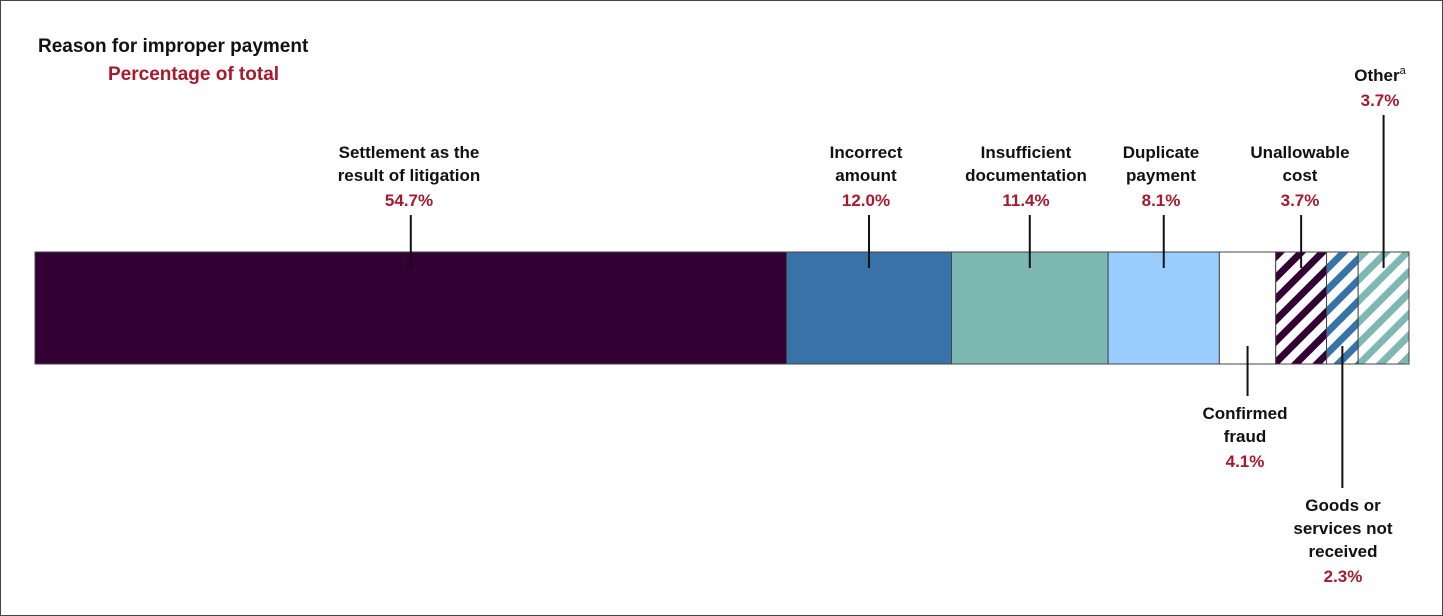 The image size is (1443, 616). Describe the element at coordinates (1343, 505) in the screenshot. I see `category-label: Goods or` at that location.